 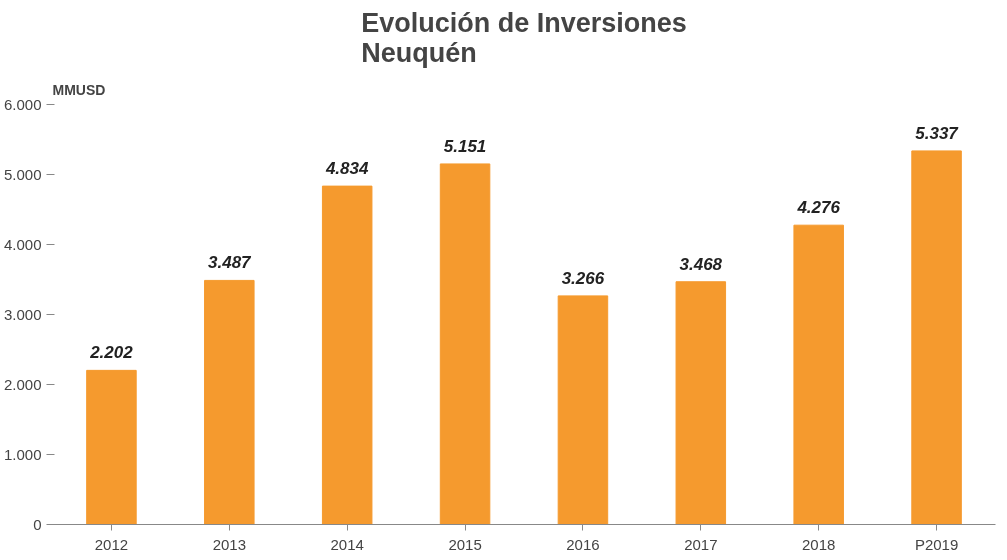 I want to click on y-tick-label: 4.000, so click(x=22, y=244).